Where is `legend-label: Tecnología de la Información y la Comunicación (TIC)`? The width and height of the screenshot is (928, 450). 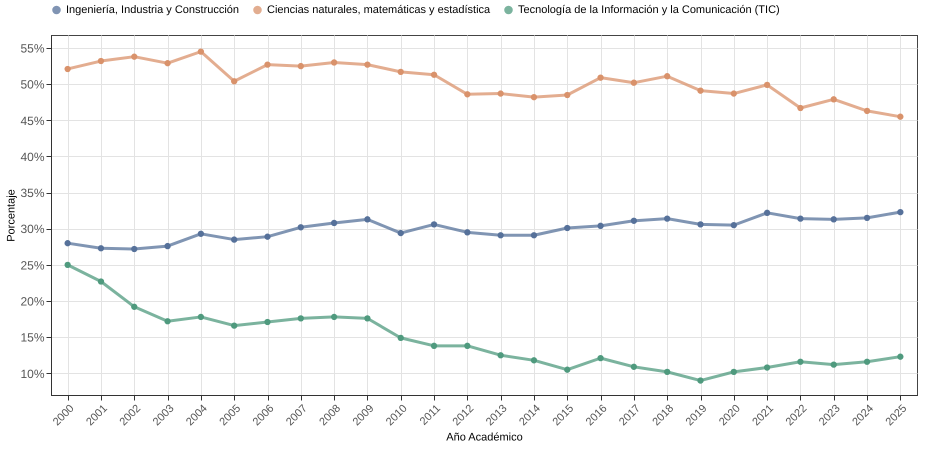 legend-label: Tecnología de la Información y la Comunicación (TIC) is located at coordinates (649, 10).